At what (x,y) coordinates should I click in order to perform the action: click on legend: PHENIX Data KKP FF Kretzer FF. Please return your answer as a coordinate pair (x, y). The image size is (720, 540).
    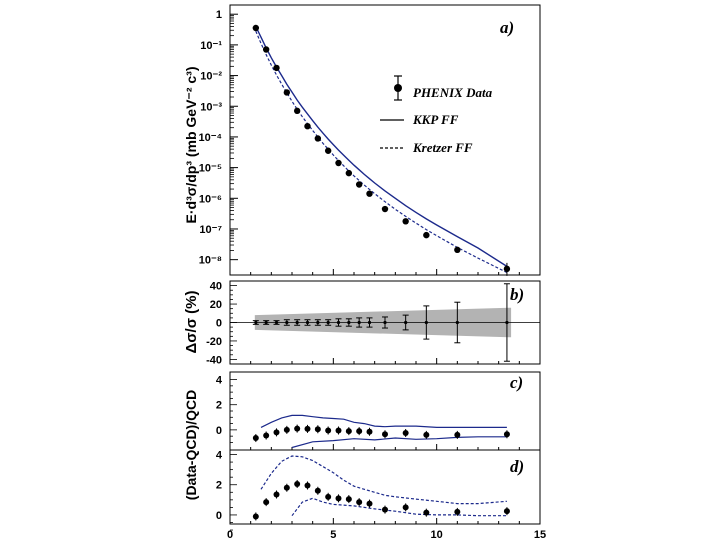
    Looking at the image, I should click on (436, 115).